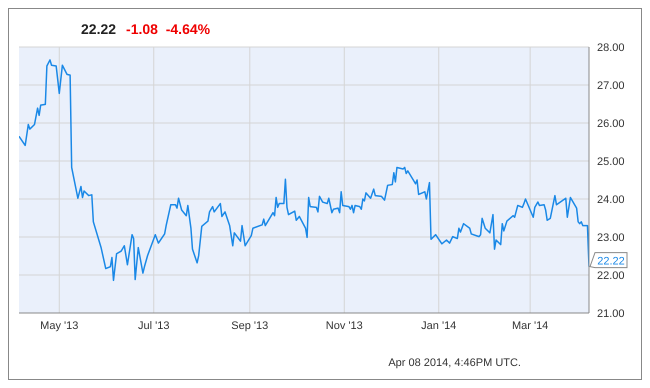 Image resolution: width=650 pixels, height=388 pixels. What do you see at coordinates (249, 326) in the screenshot?
I see `x-tick-label: Sep '13` at bounding box center [249, 326].